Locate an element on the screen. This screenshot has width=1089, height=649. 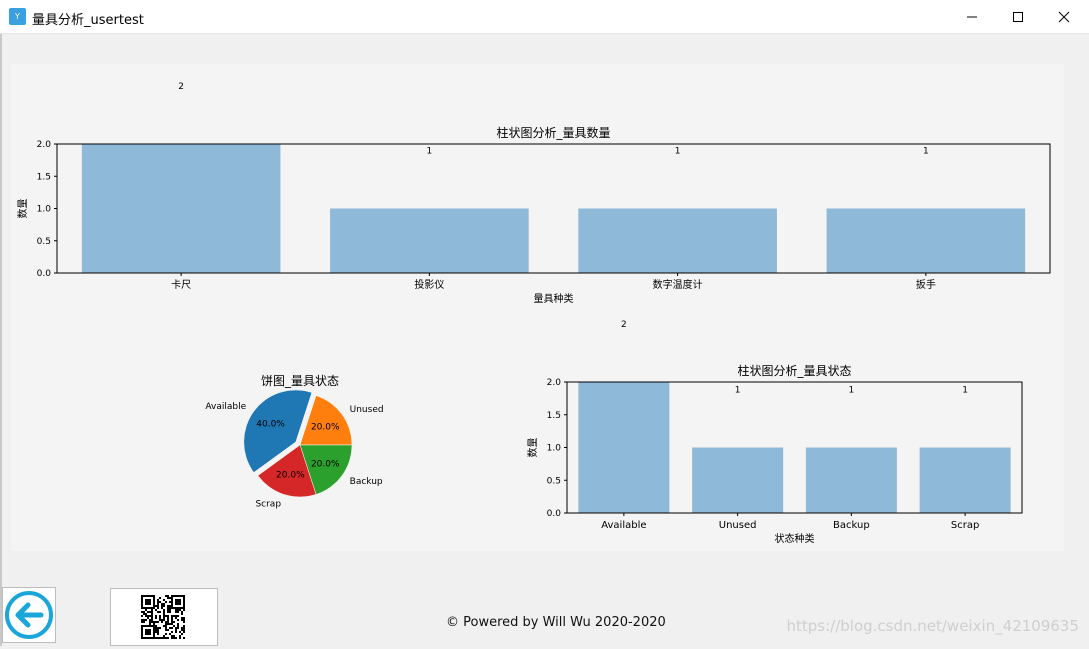
maximize-icon is located at coordinates (1018, 16).